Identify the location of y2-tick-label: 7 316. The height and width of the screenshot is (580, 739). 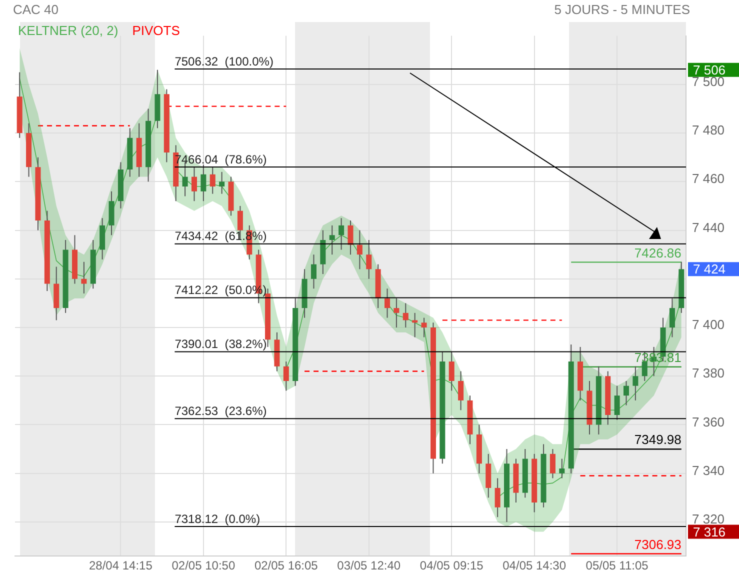
(709, 532).